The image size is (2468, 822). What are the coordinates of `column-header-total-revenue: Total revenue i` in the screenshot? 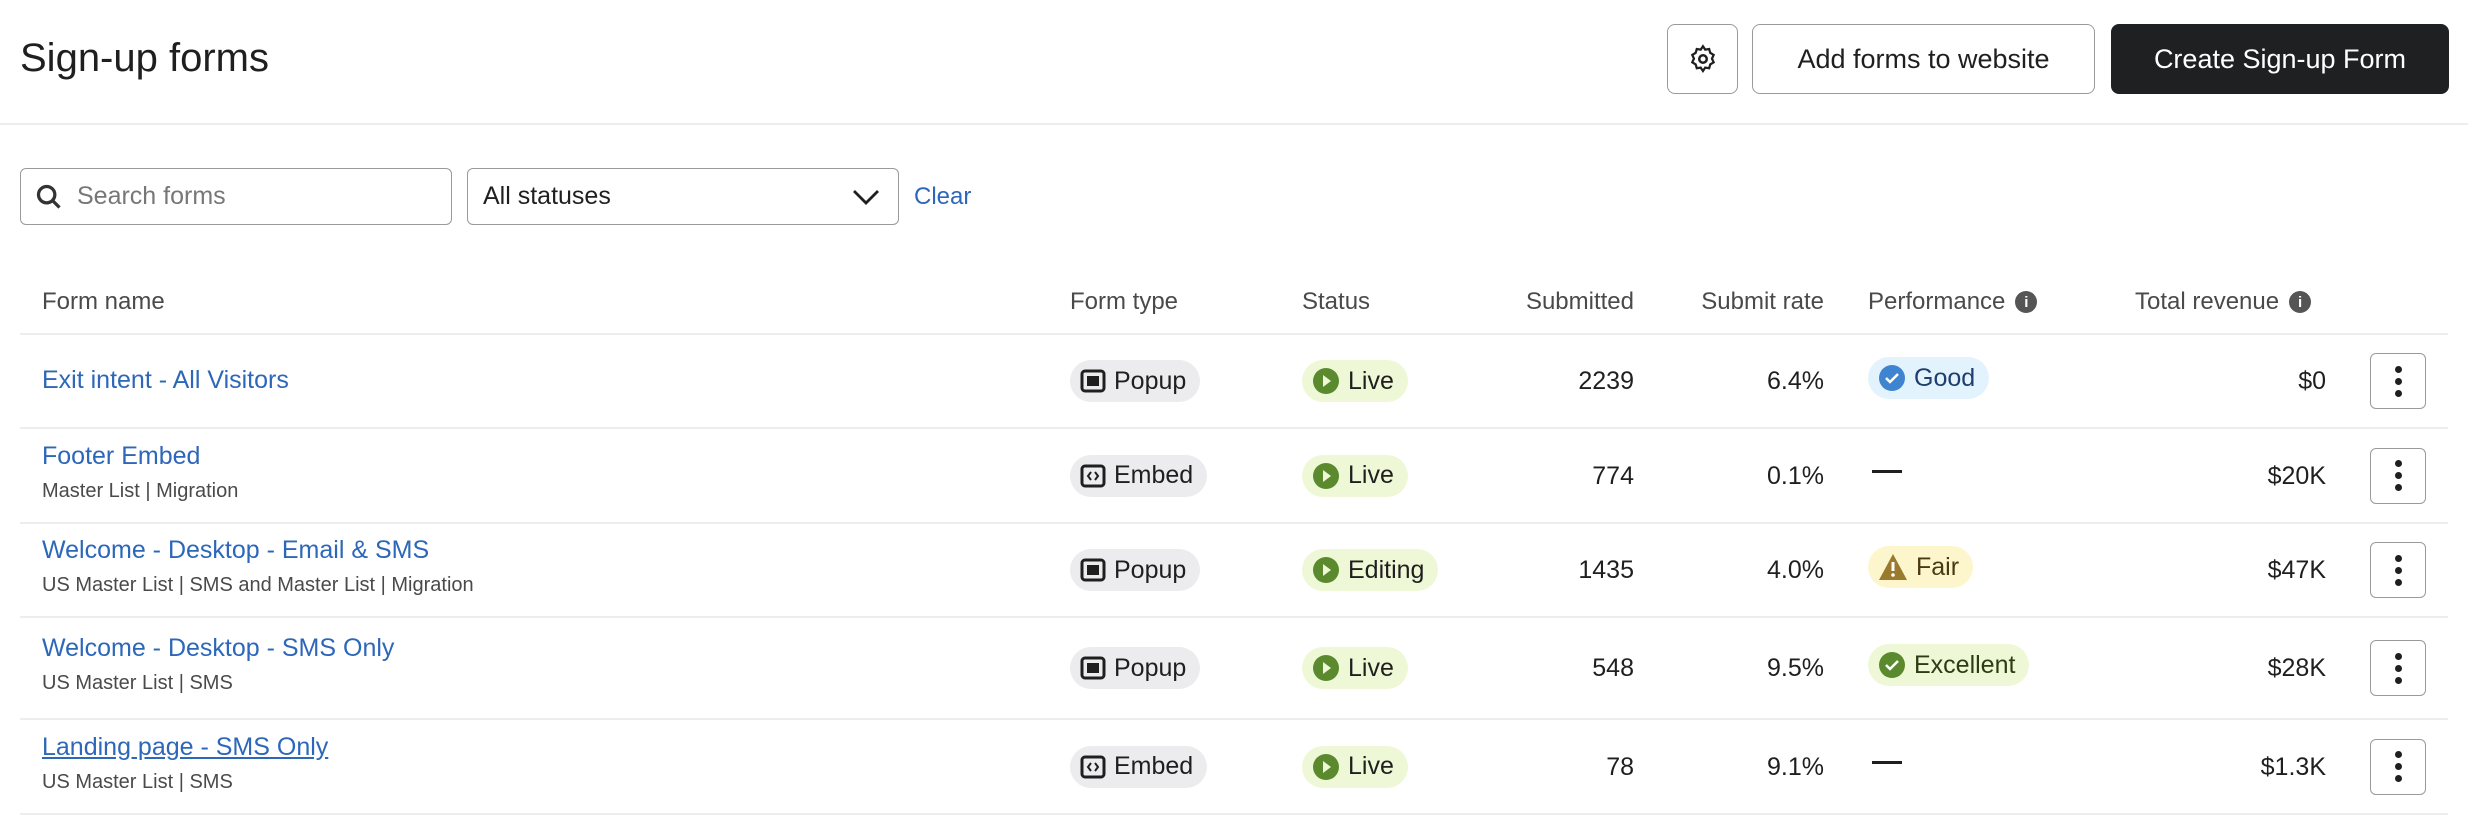 It's located at (2223, 302).